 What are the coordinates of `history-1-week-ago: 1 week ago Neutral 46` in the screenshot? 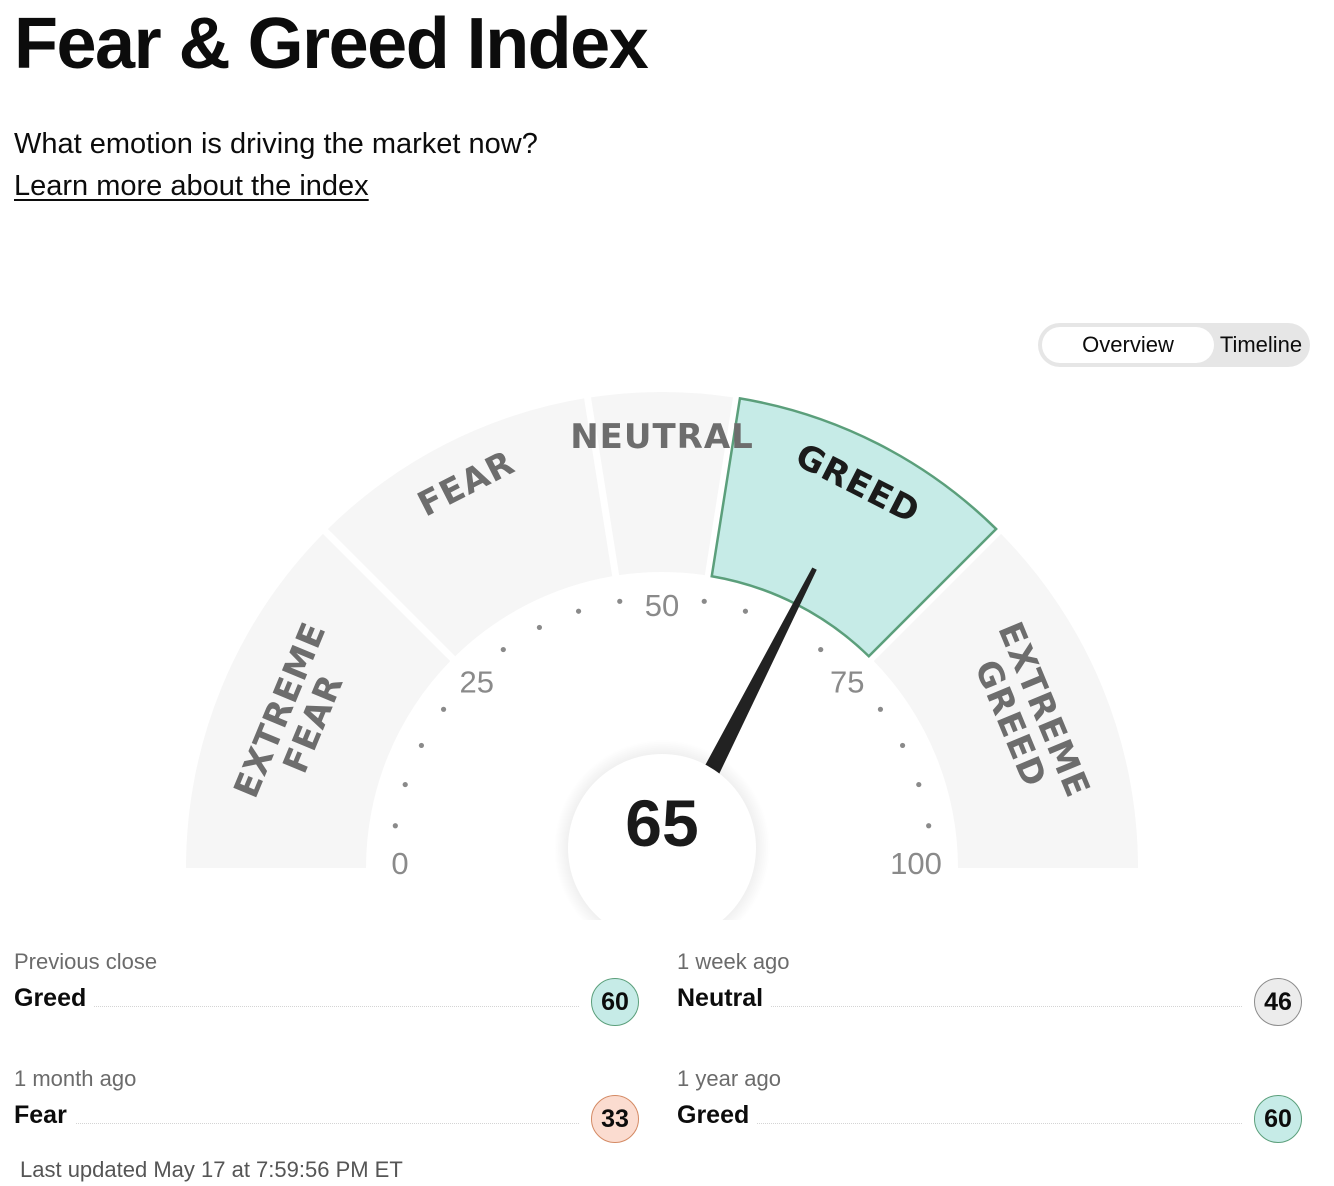 It's located at (989, 998).